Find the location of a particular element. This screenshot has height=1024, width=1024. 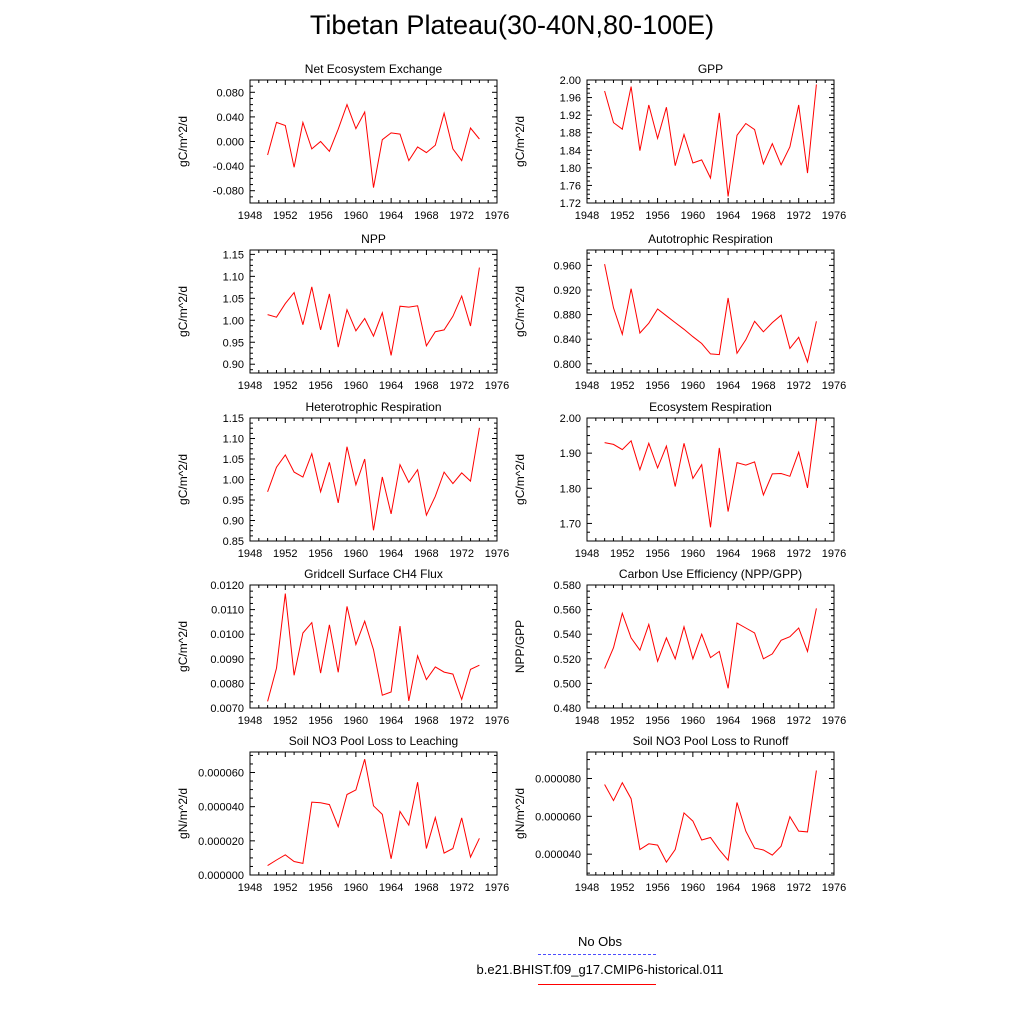

y-tick-label: 1.88 is located at coordinates (570, 134).